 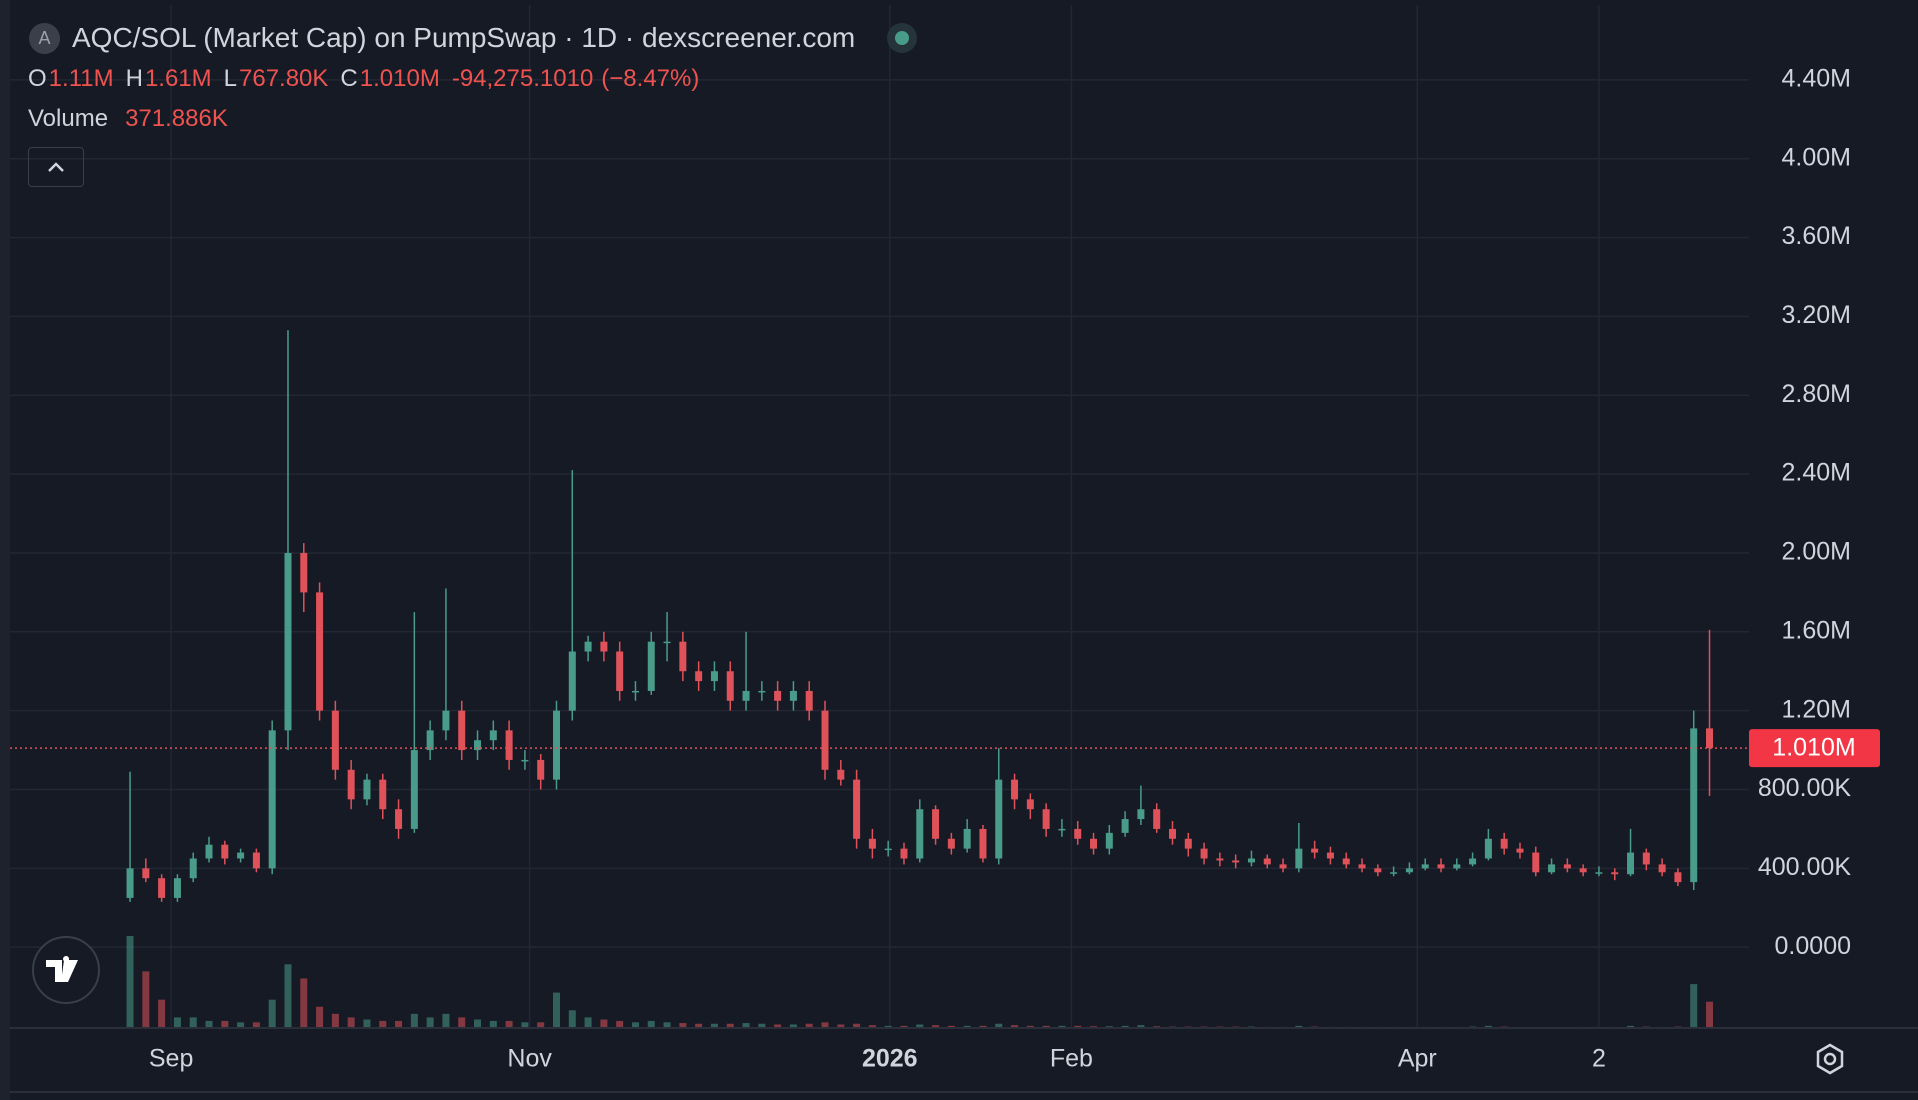 I want to click on left-edge, so click(x=5, y=550).